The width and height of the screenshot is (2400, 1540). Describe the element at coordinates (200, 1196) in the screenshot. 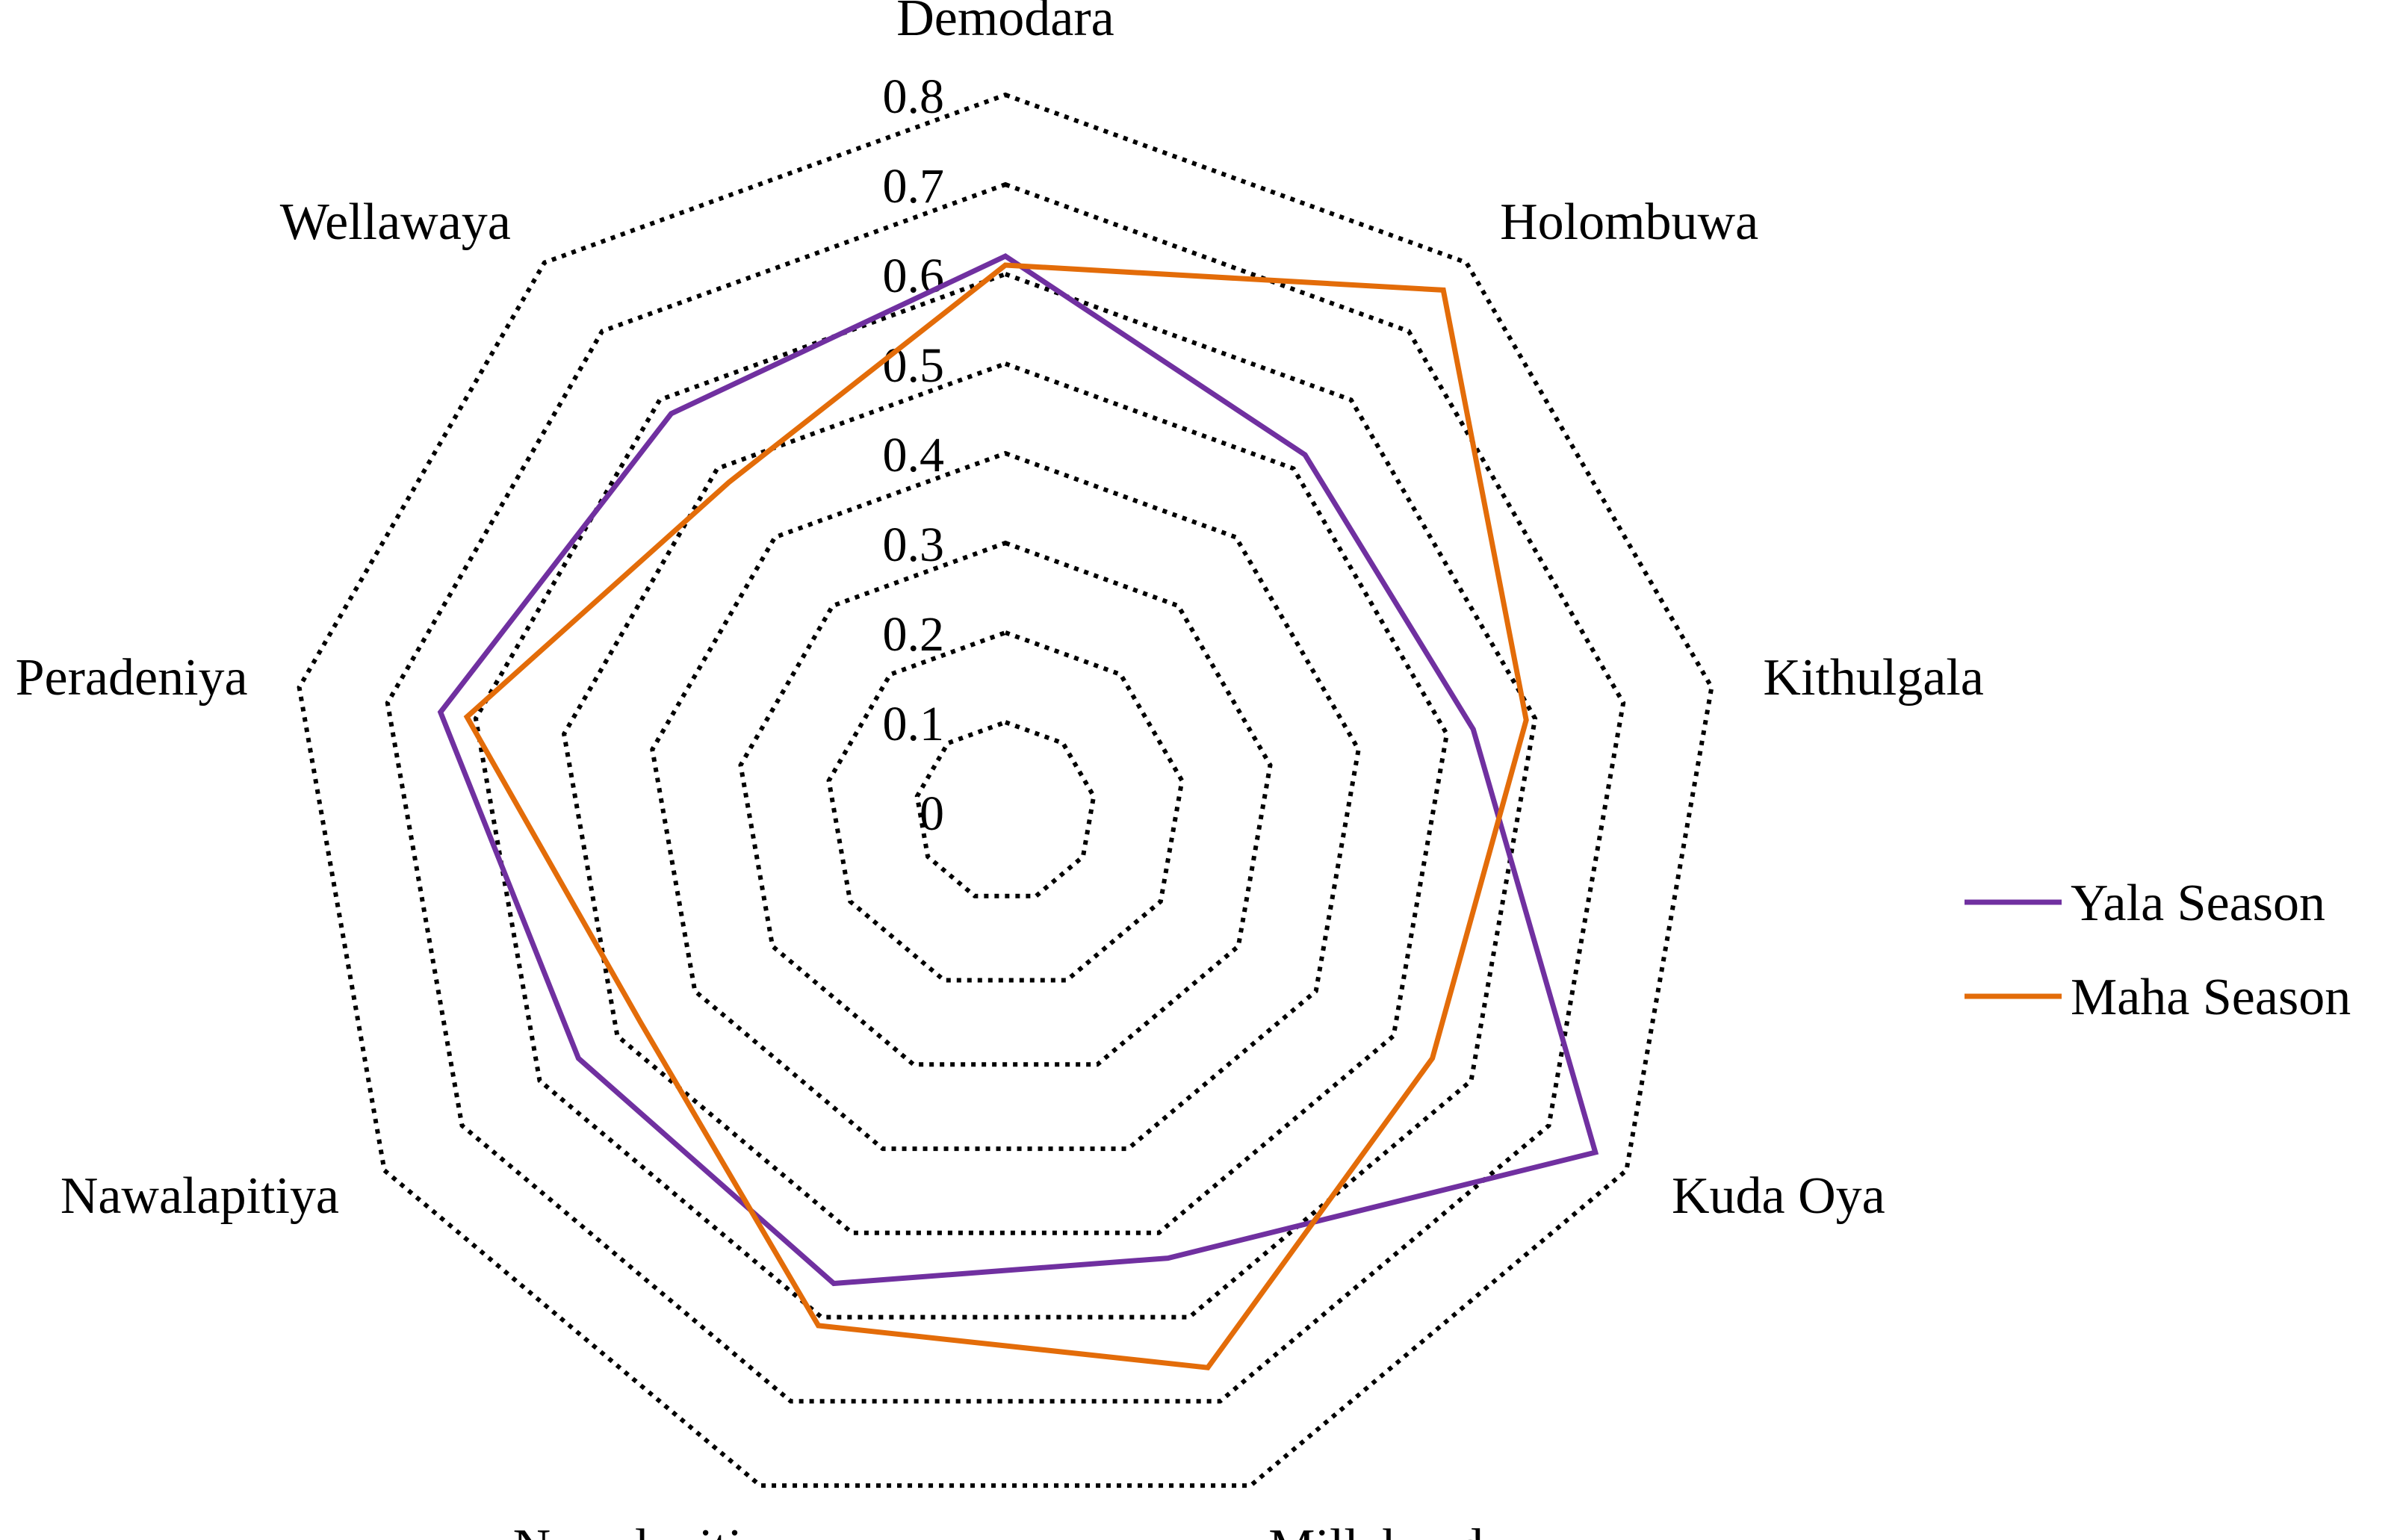

I see `category-label-nawalapitiya: Nawalapitiya` at that location.